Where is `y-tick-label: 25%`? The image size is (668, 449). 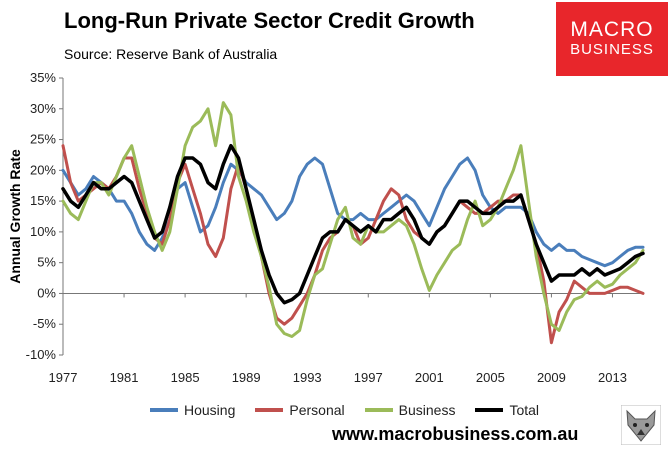
y-tick-label: 25% is located at coordinates (43, 139).